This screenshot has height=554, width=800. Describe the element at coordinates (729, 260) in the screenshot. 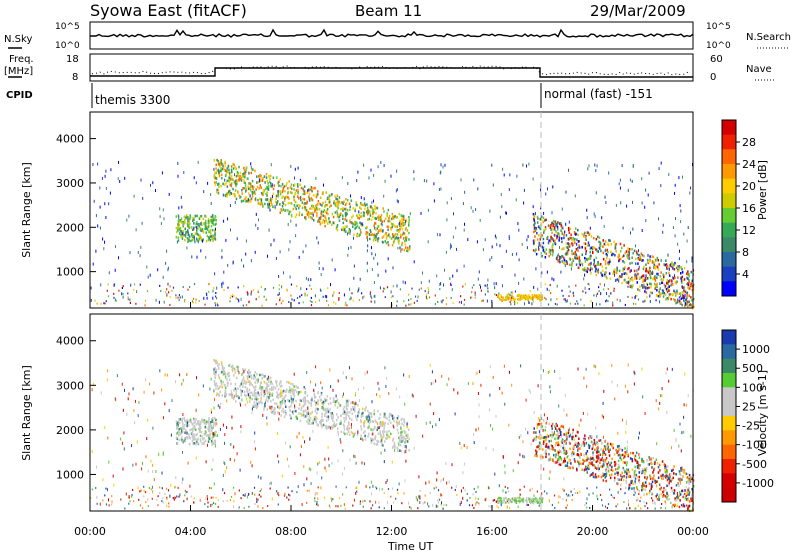

I see `colorbar-segment` at that location.